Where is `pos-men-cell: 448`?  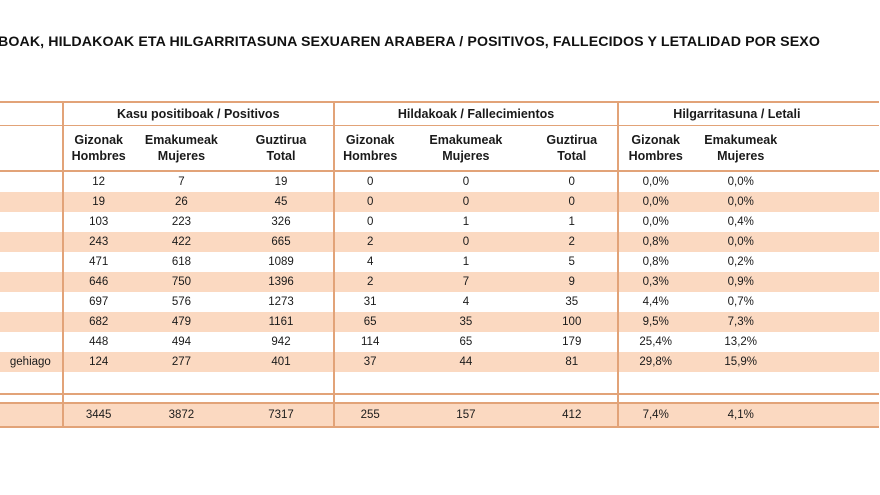 pos-men-cell: 448 is located at coordinates (97, 342).